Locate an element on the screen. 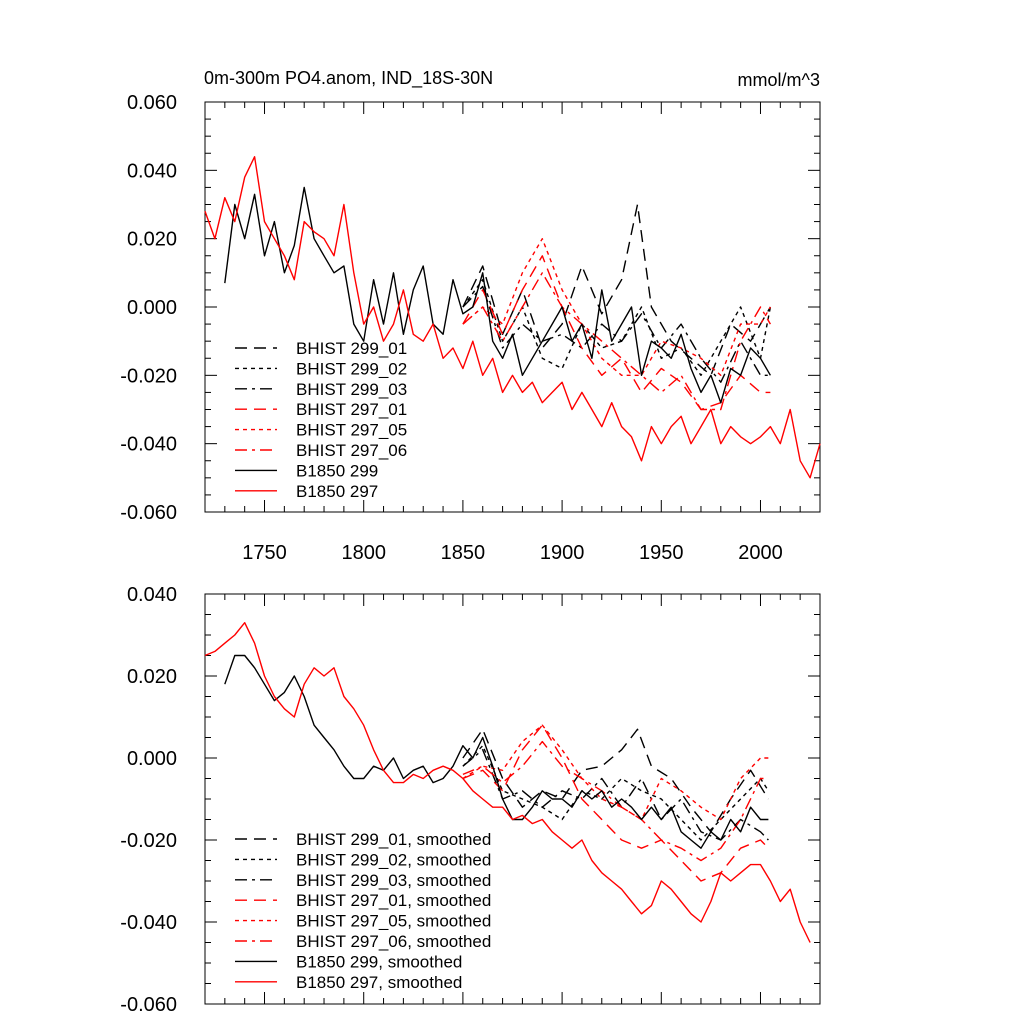  x-tick-label: 1750 is located at coordinates (264, 553).